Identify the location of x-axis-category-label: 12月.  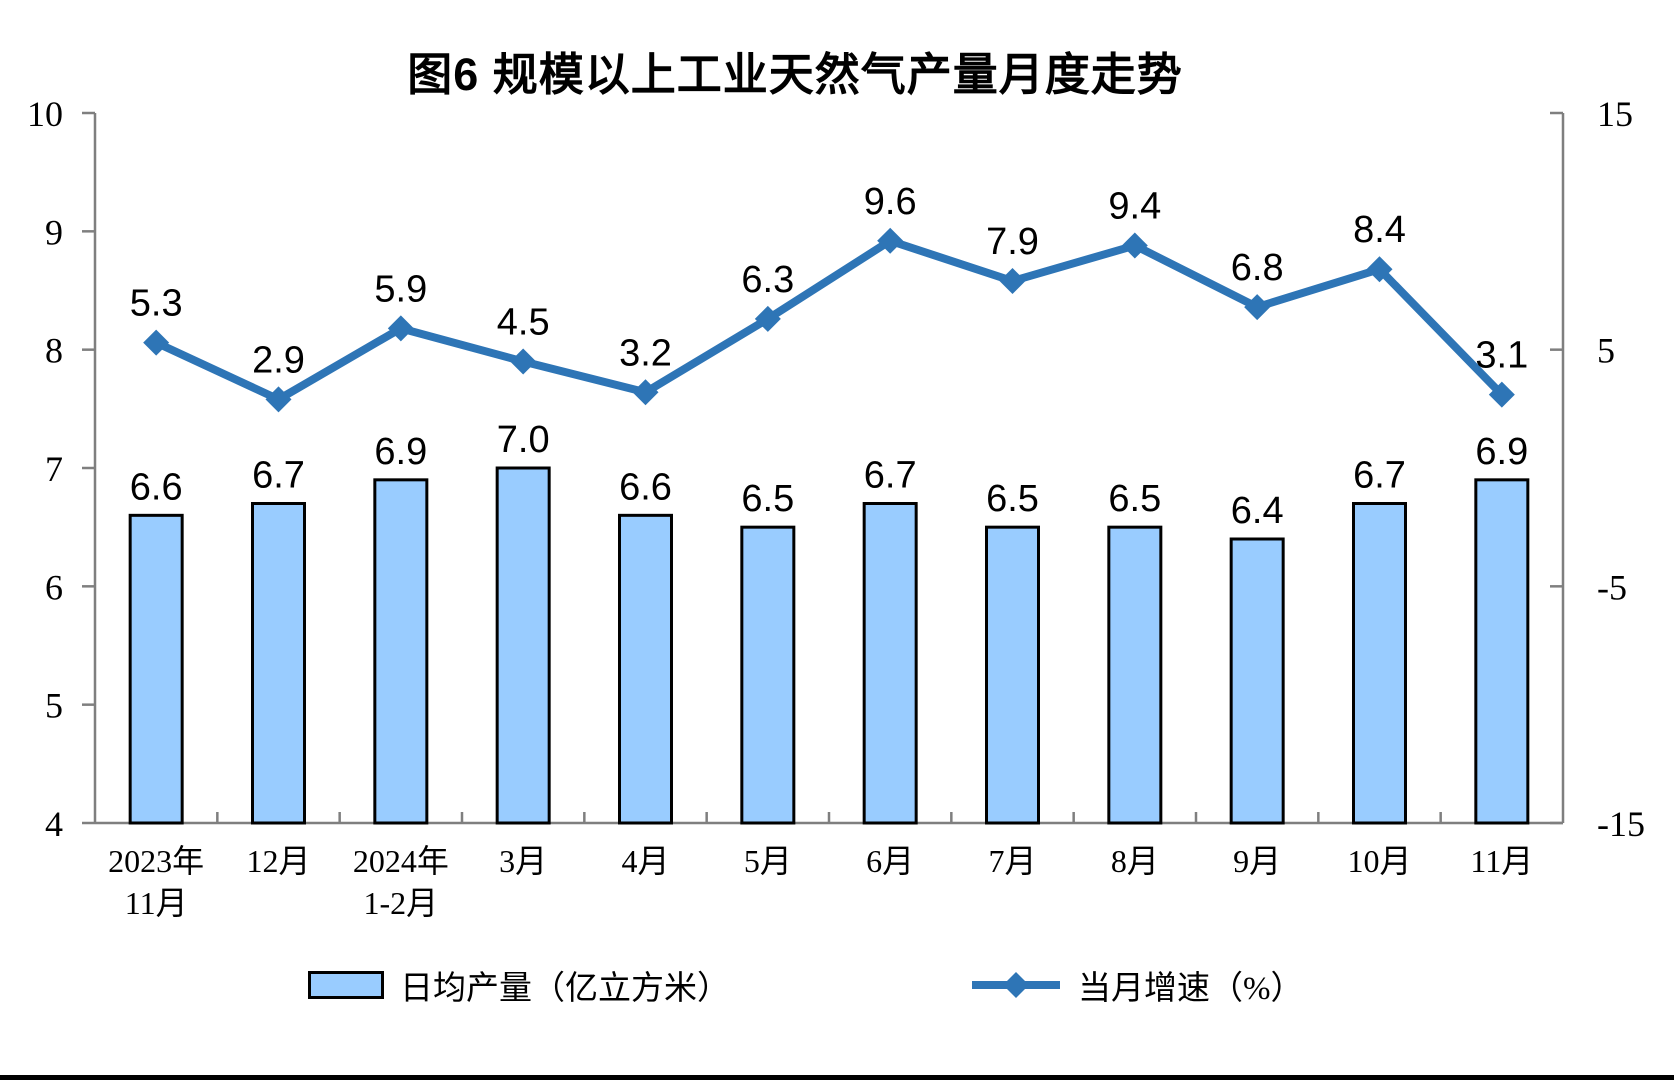
(278, 861).